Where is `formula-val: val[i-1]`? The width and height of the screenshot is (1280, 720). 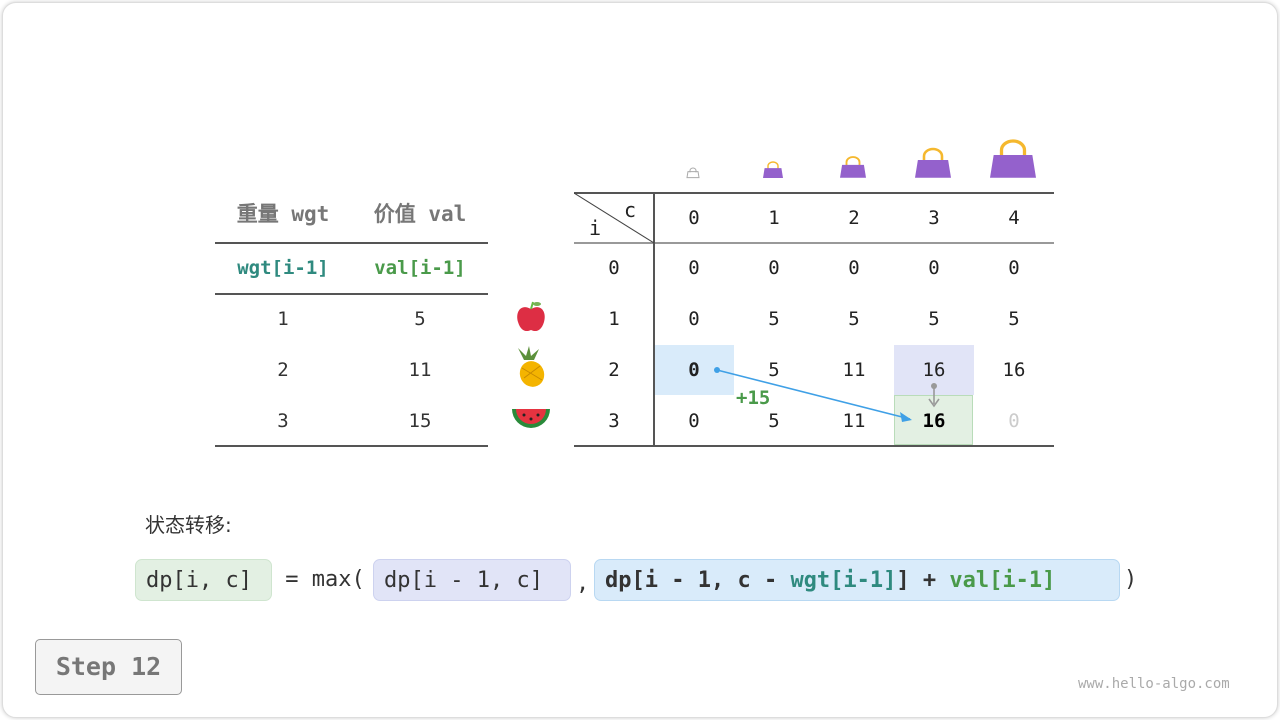 formula-val: val[i-1] is located at coordinates (1002, 580).